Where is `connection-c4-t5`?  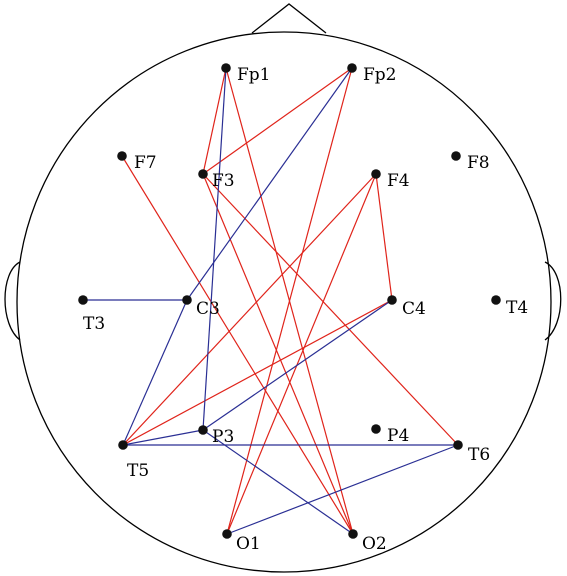 connection-c4-t5 is located at coordinates (257, 372).